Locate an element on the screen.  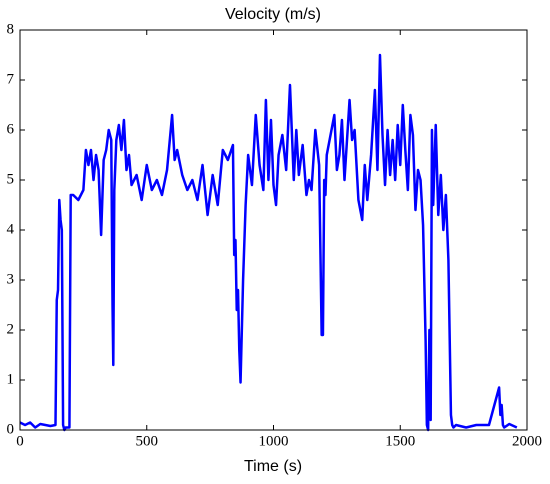
y-tick-label: 0 is located at coordinates (11, 429).